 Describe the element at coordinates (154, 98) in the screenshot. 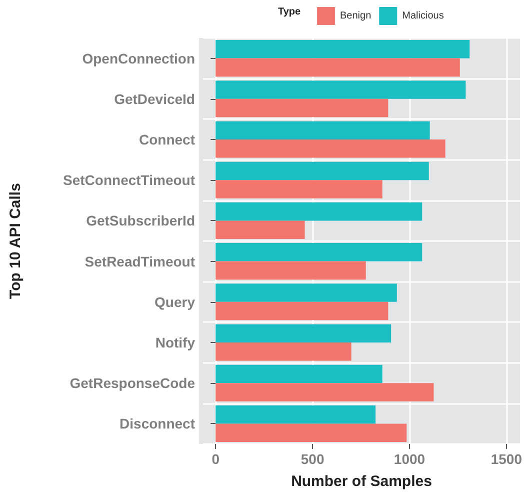

I see `y-tick-label: GetDeviceId` at that location.